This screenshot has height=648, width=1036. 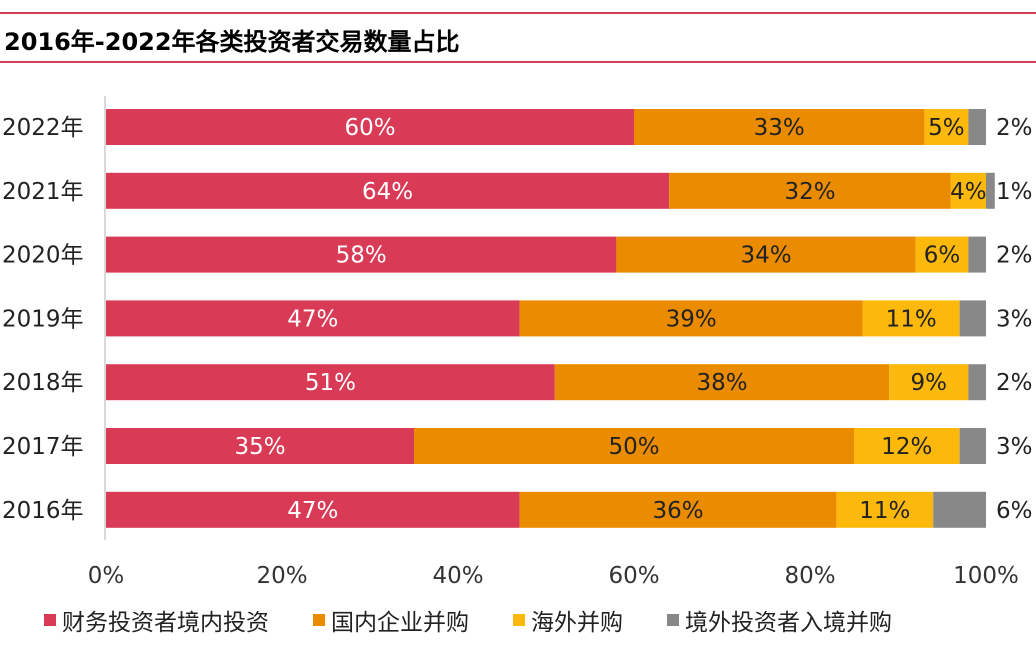 I want to click on category-label: 2019年, so click(x=43, y=319).